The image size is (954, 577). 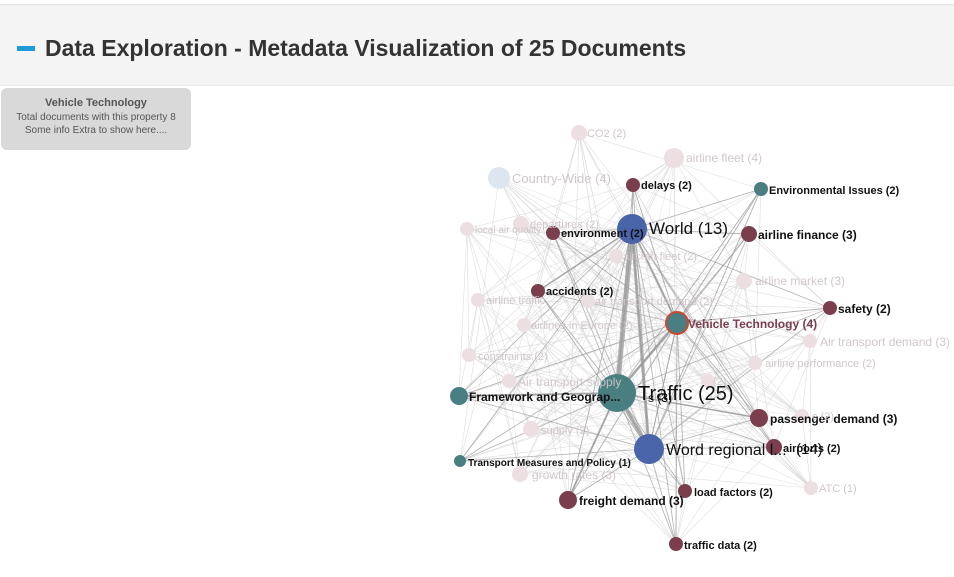 What do you see at coordinates (520, 474) in the screenshot?
I see `node-growth-rates` at bounding box center [520, 474].